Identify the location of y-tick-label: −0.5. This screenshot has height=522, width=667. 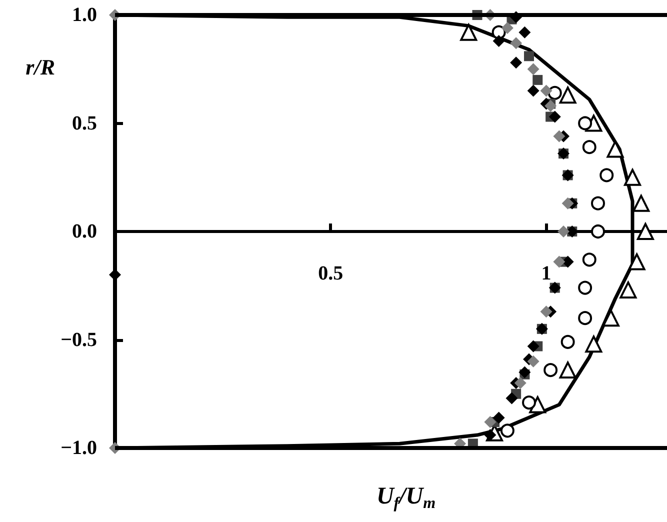
(78, 339).